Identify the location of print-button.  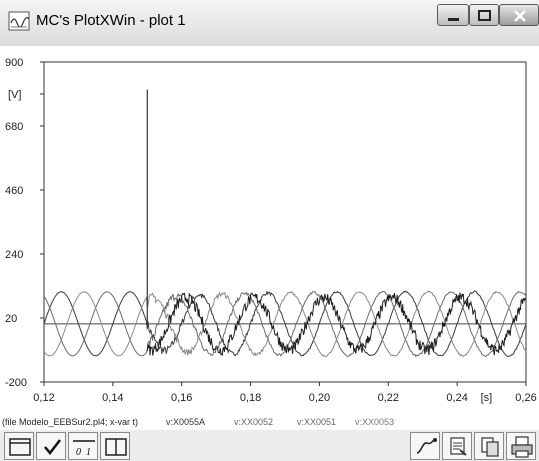
(521, 446).